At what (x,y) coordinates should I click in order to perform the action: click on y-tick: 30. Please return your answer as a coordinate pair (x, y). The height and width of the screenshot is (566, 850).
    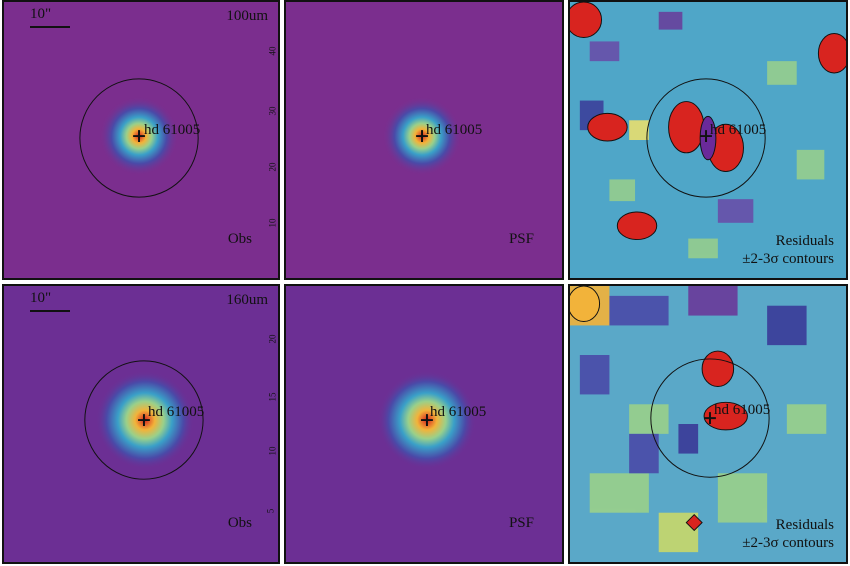
    Looking at the image, I should click on (272, 111).